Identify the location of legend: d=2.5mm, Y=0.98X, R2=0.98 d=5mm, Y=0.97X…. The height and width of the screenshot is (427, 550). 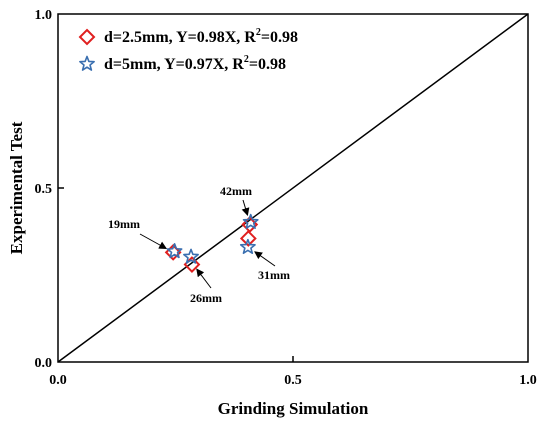
(188, 50).